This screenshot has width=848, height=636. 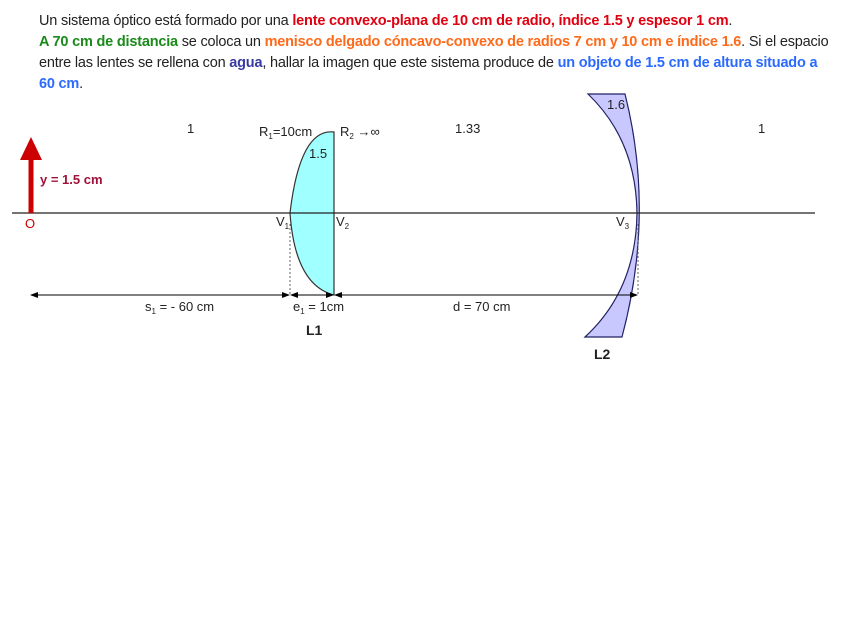 I want to click on index-right: 1, so click(x=761, y=128).